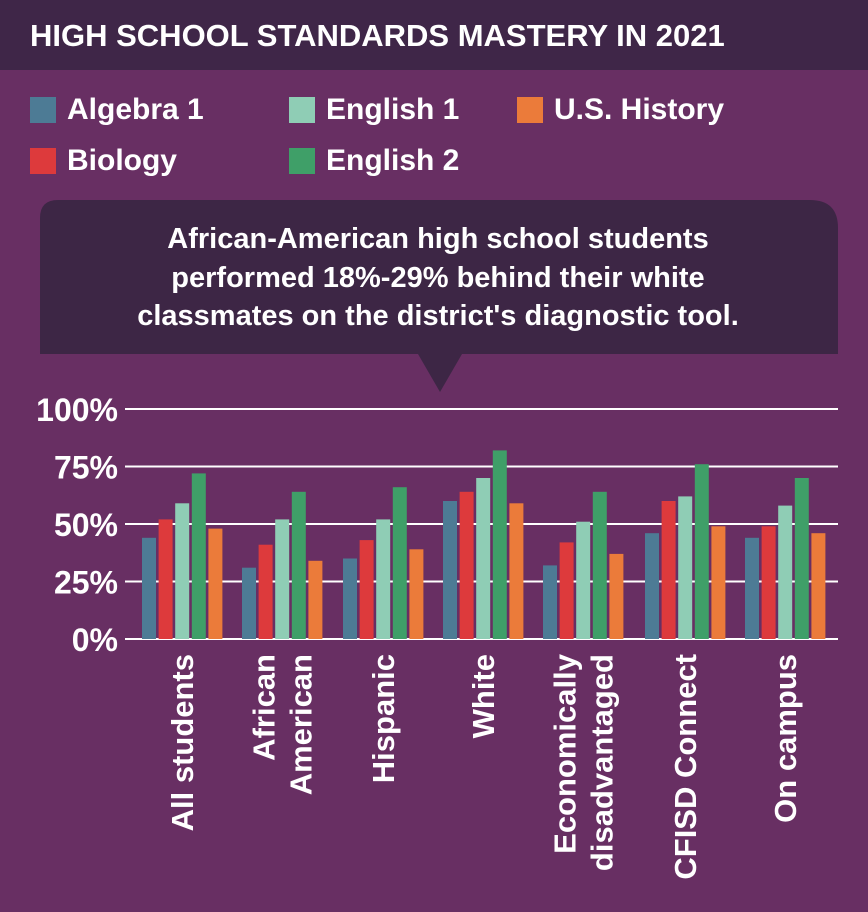 The width and height of the screenshot is (868, 912). I want to click on legend-label: English 2, so click(393, 160).